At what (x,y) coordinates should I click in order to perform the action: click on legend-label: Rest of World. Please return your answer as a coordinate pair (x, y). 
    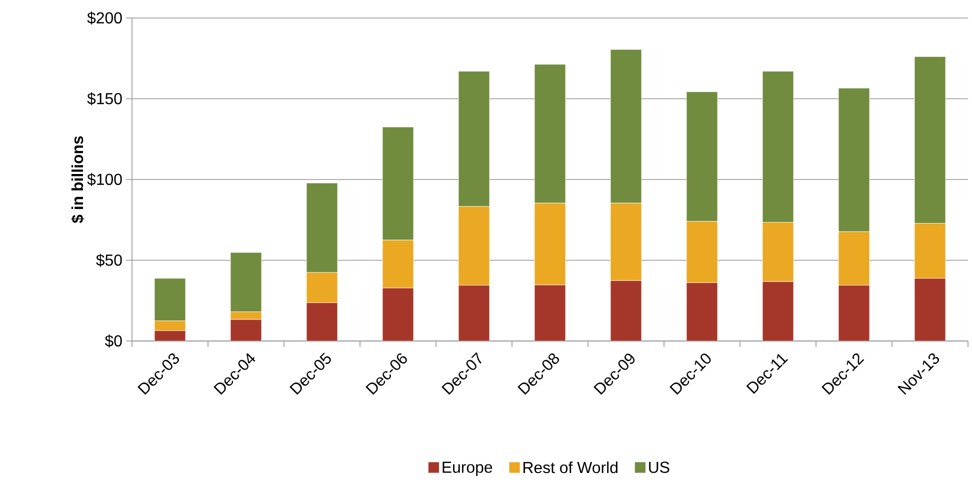
    Looking at the image, I should click on (571, 467).